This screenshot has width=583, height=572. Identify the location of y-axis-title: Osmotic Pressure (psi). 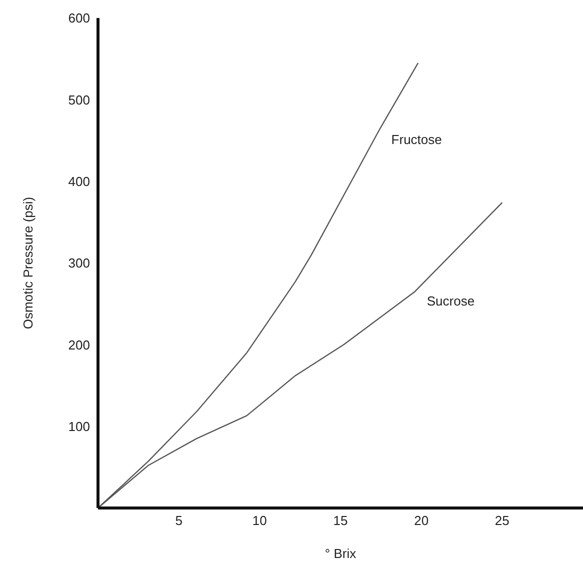
(28, 263).